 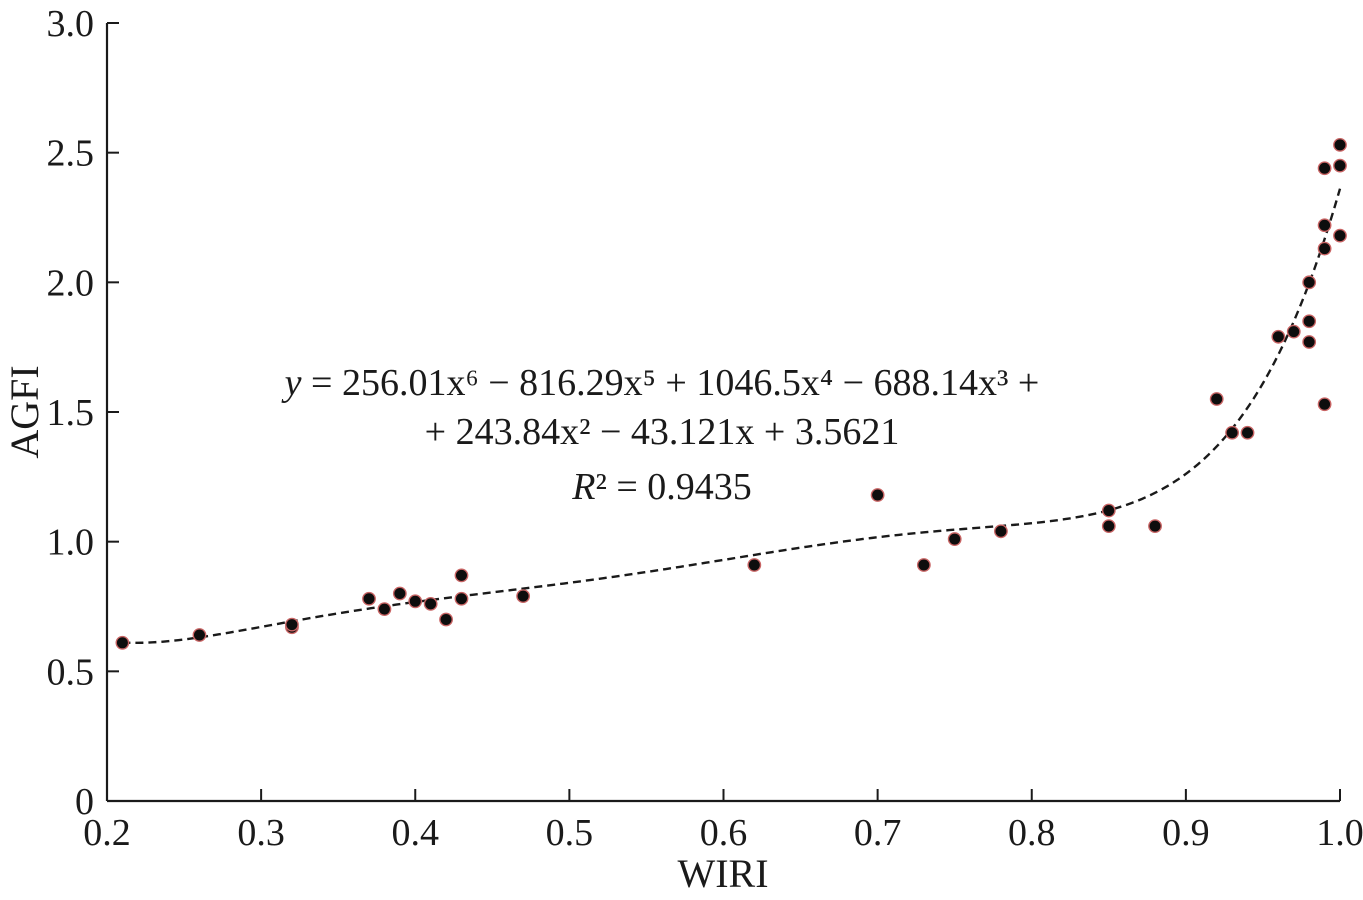 I want to click on equation-line-2: + 243.84x² − 43.121x + 3.5621, so click(x=662, y=432).